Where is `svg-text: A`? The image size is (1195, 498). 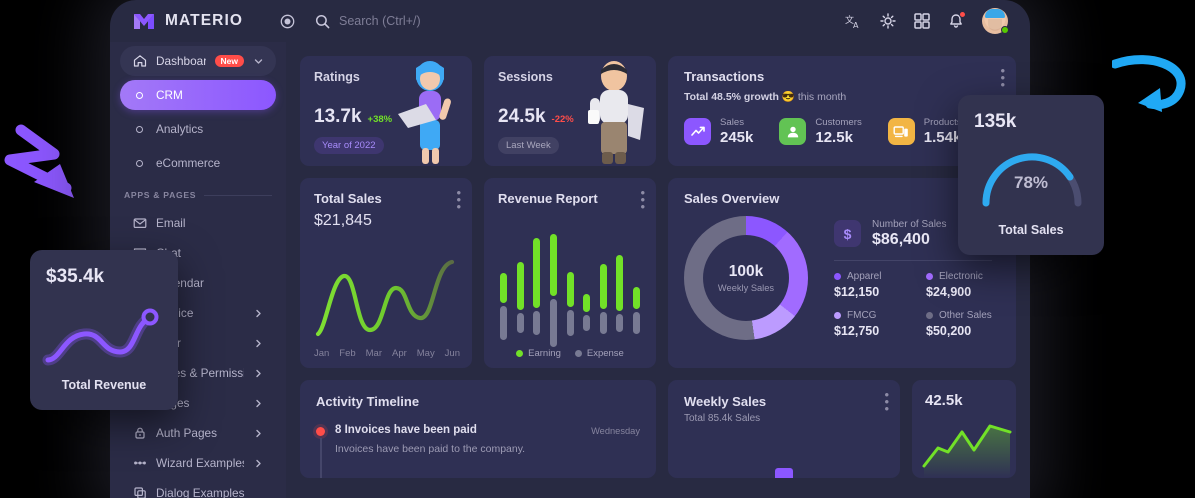 svg-text: A is located at coordinates (856, 25).